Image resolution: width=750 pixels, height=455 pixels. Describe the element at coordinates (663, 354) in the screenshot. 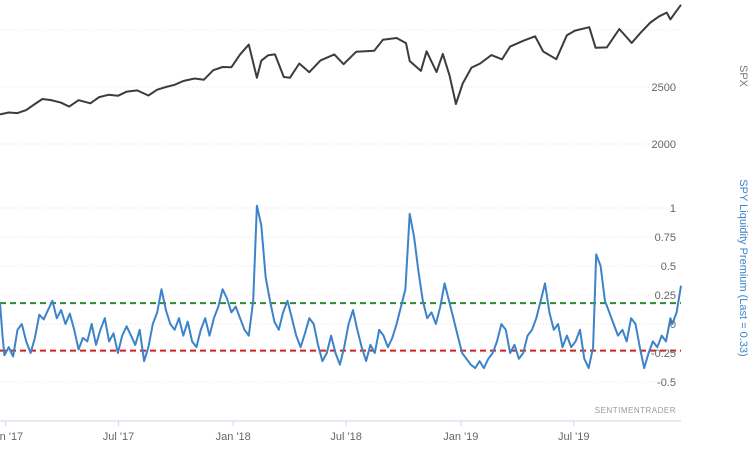

I see `liquidity-y-tick-label: -0.25` at that location.